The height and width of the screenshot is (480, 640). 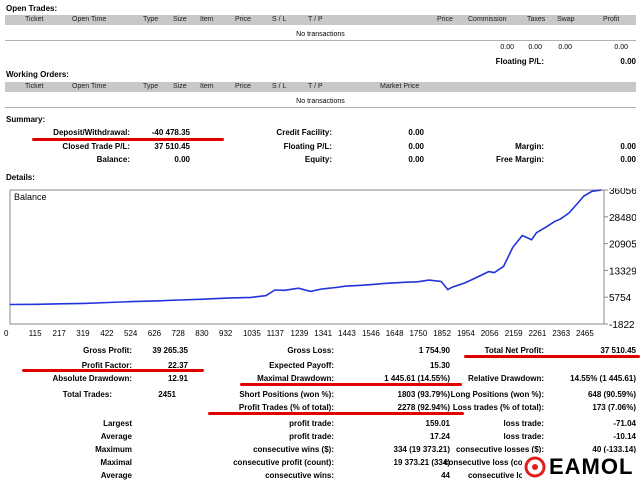 What do you see at coordinates (489, 333) in the screenshot?
I see `x-tick-label: 2056` at bounding box center [489, 333].